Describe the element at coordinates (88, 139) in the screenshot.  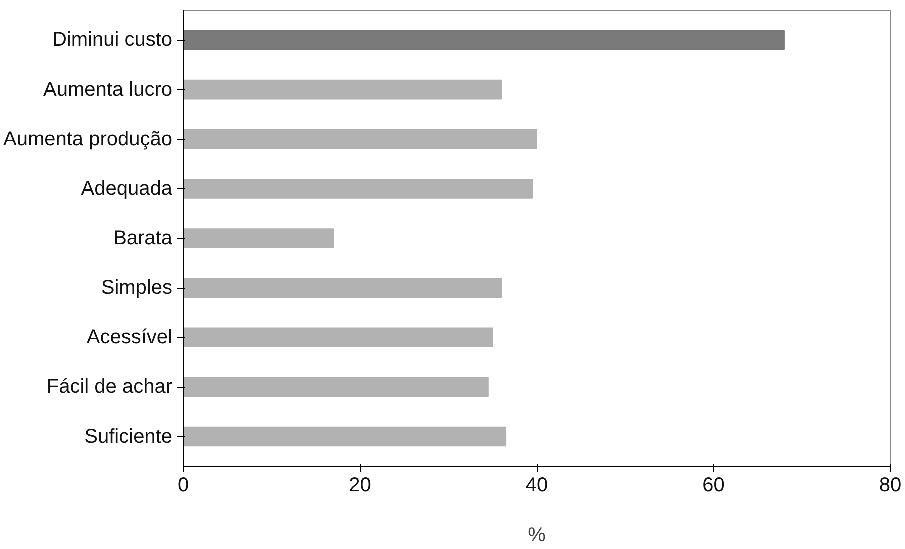
I see `y-tick-label: Aumenta produção` at that location.